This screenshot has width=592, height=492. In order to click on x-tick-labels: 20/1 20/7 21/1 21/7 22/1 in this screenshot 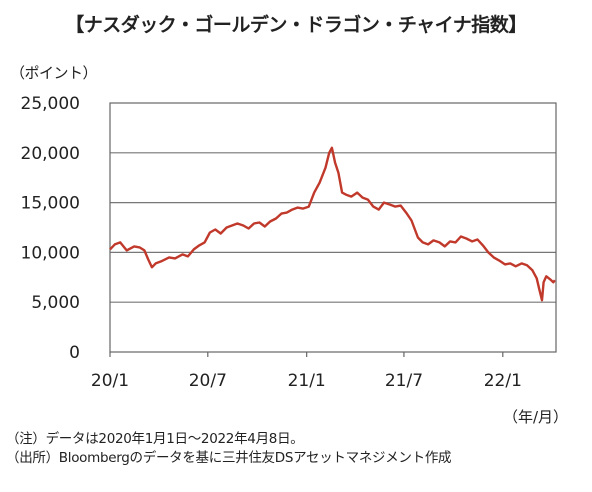, I will do `click(306, 371)`.